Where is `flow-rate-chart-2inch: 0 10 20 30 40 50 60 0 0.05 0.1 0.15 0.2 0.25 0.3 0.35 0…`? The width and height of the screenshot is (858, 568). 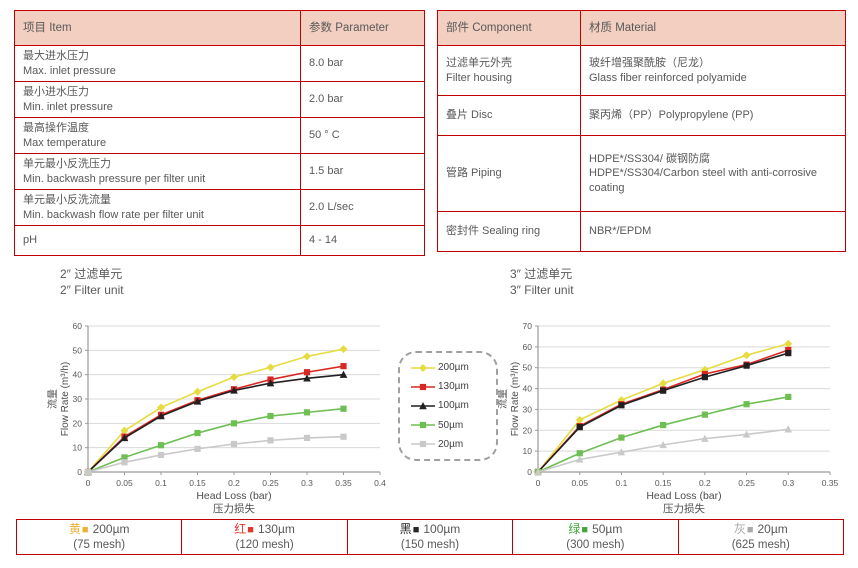 flow-rate-chart-2inch: 0 10 20 30 40 50 60 0 0.05 0.1 0.15 0.2 0.25 0.3 0.35 0… is located at coordinates (216, 418).